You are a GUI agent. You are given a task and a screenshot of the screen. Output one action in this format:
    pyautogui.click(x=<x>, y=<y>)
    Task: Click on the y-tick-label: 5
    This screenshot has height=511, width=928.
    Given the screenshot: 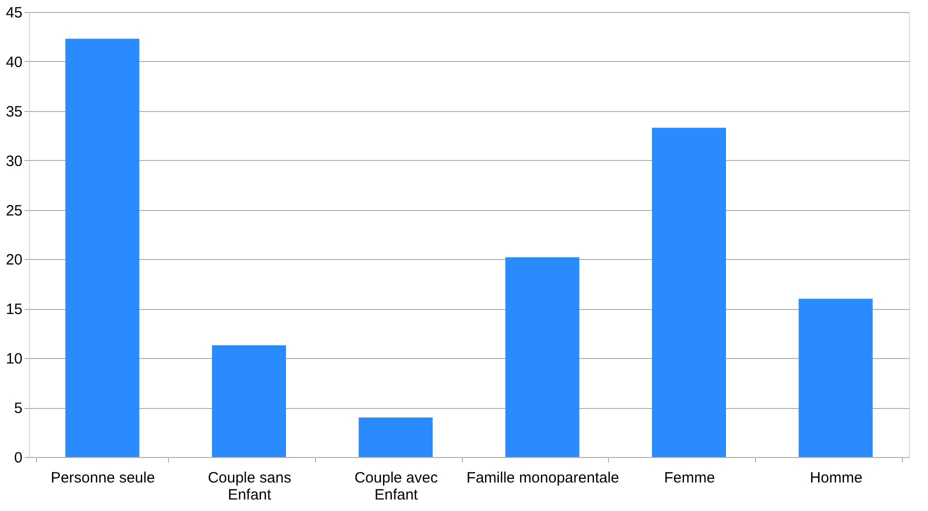 What is the action you would take?
    pyautogui.click(x=18, y=409)
    